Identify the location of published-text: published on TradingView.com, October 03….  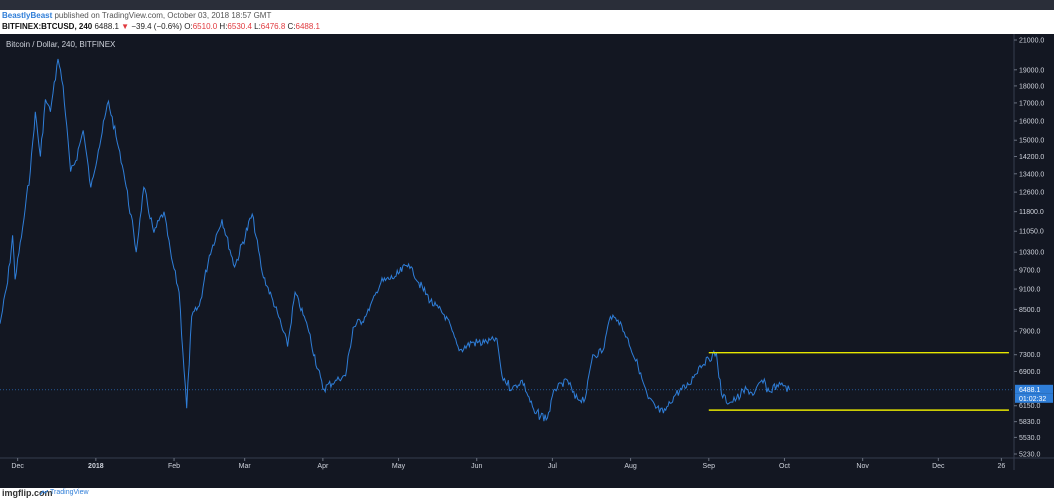
(163, 15).